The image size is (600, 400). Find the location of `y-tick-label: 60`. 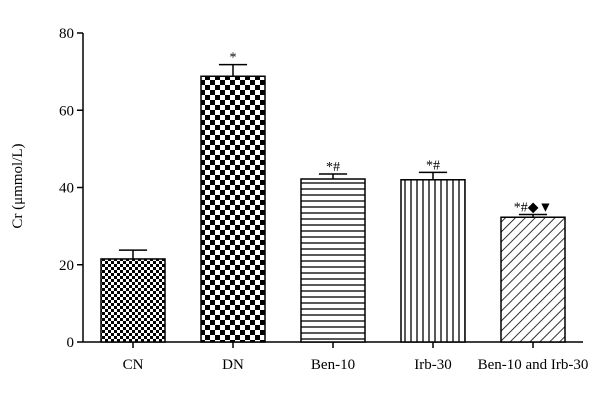

y-tick-label: 60 is located at coordinates (66, 111).